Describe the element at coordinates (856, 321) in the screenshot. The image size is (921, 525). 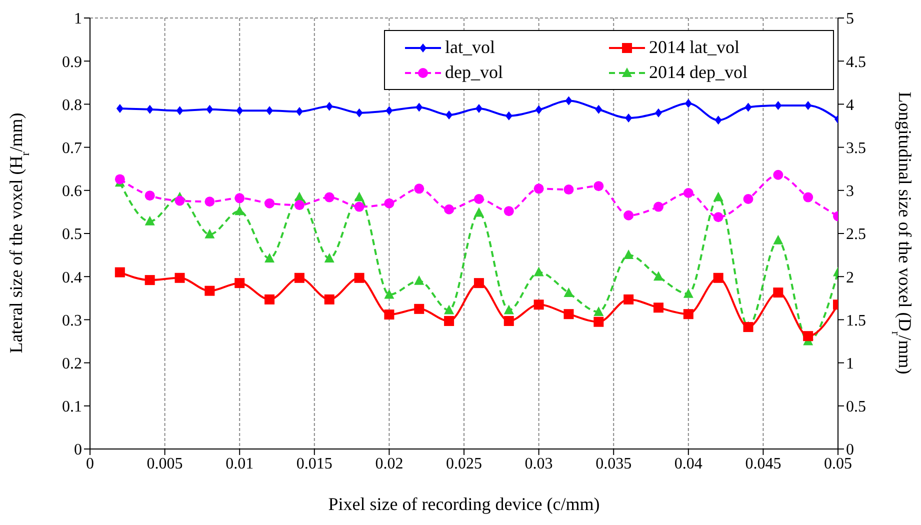
I see `y2-tick-label: 1.5` at that location.